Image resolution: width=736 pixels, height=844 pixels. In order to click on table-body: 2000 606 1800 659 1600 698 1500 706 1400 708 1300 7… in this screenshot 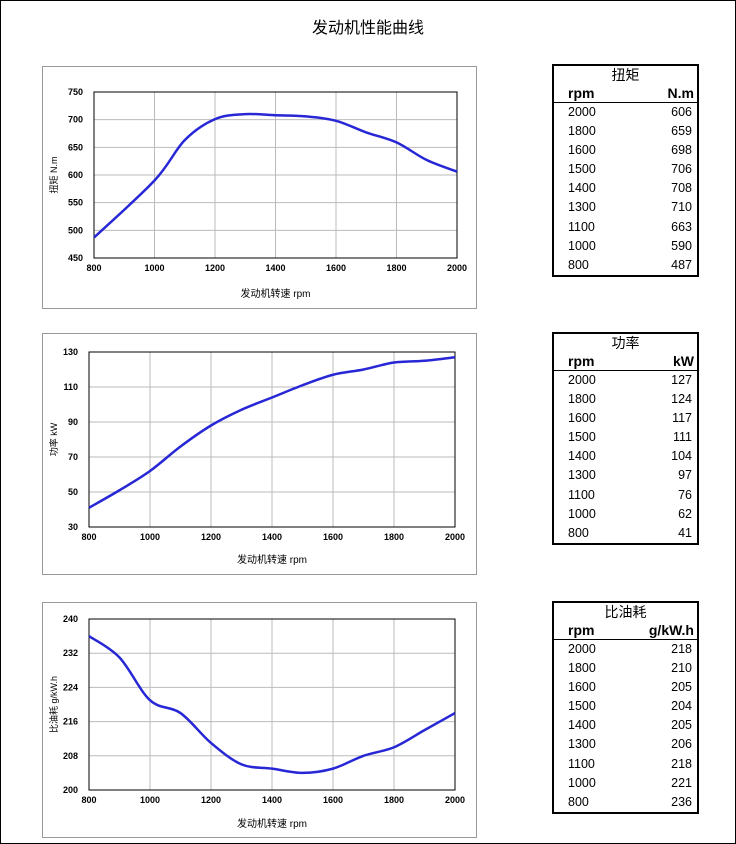, I will do `click(625, 189)`.